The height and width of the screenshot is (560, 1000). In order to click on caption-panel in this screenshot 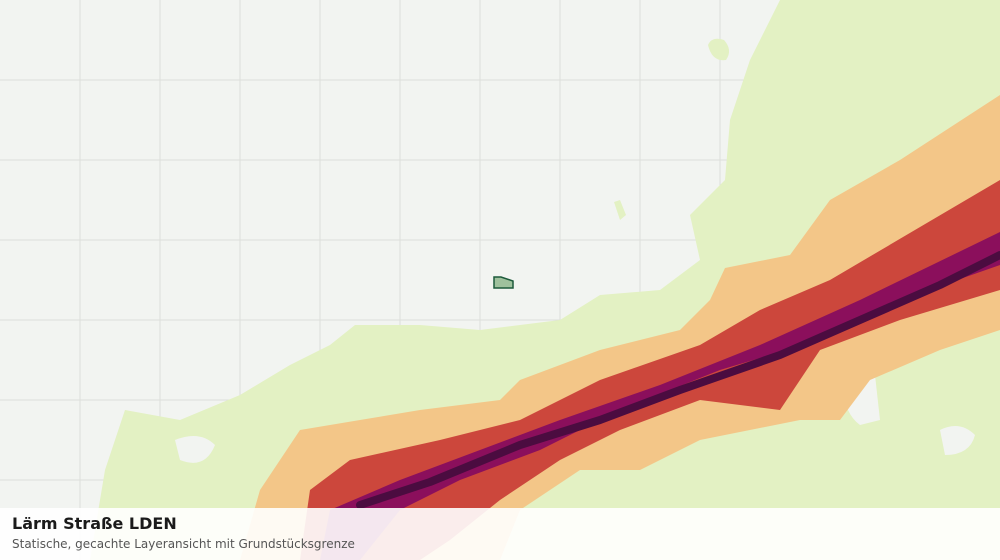, I will do `click(500, 534)`.